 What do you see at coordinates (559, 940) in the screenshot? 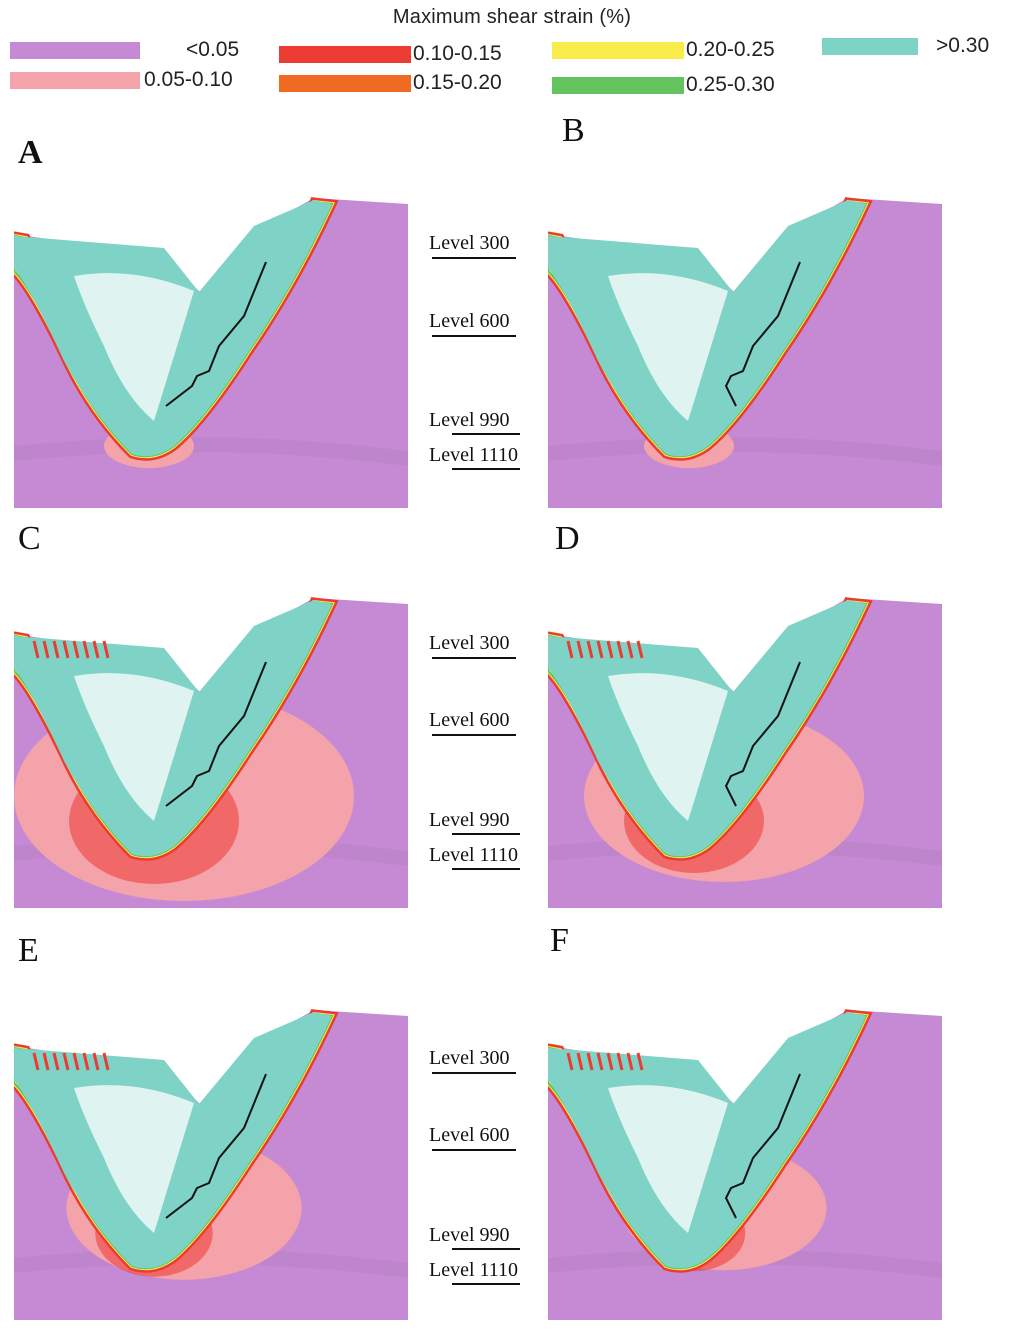
I see `panel-letter-f: F` at bounding box center [559, 940].